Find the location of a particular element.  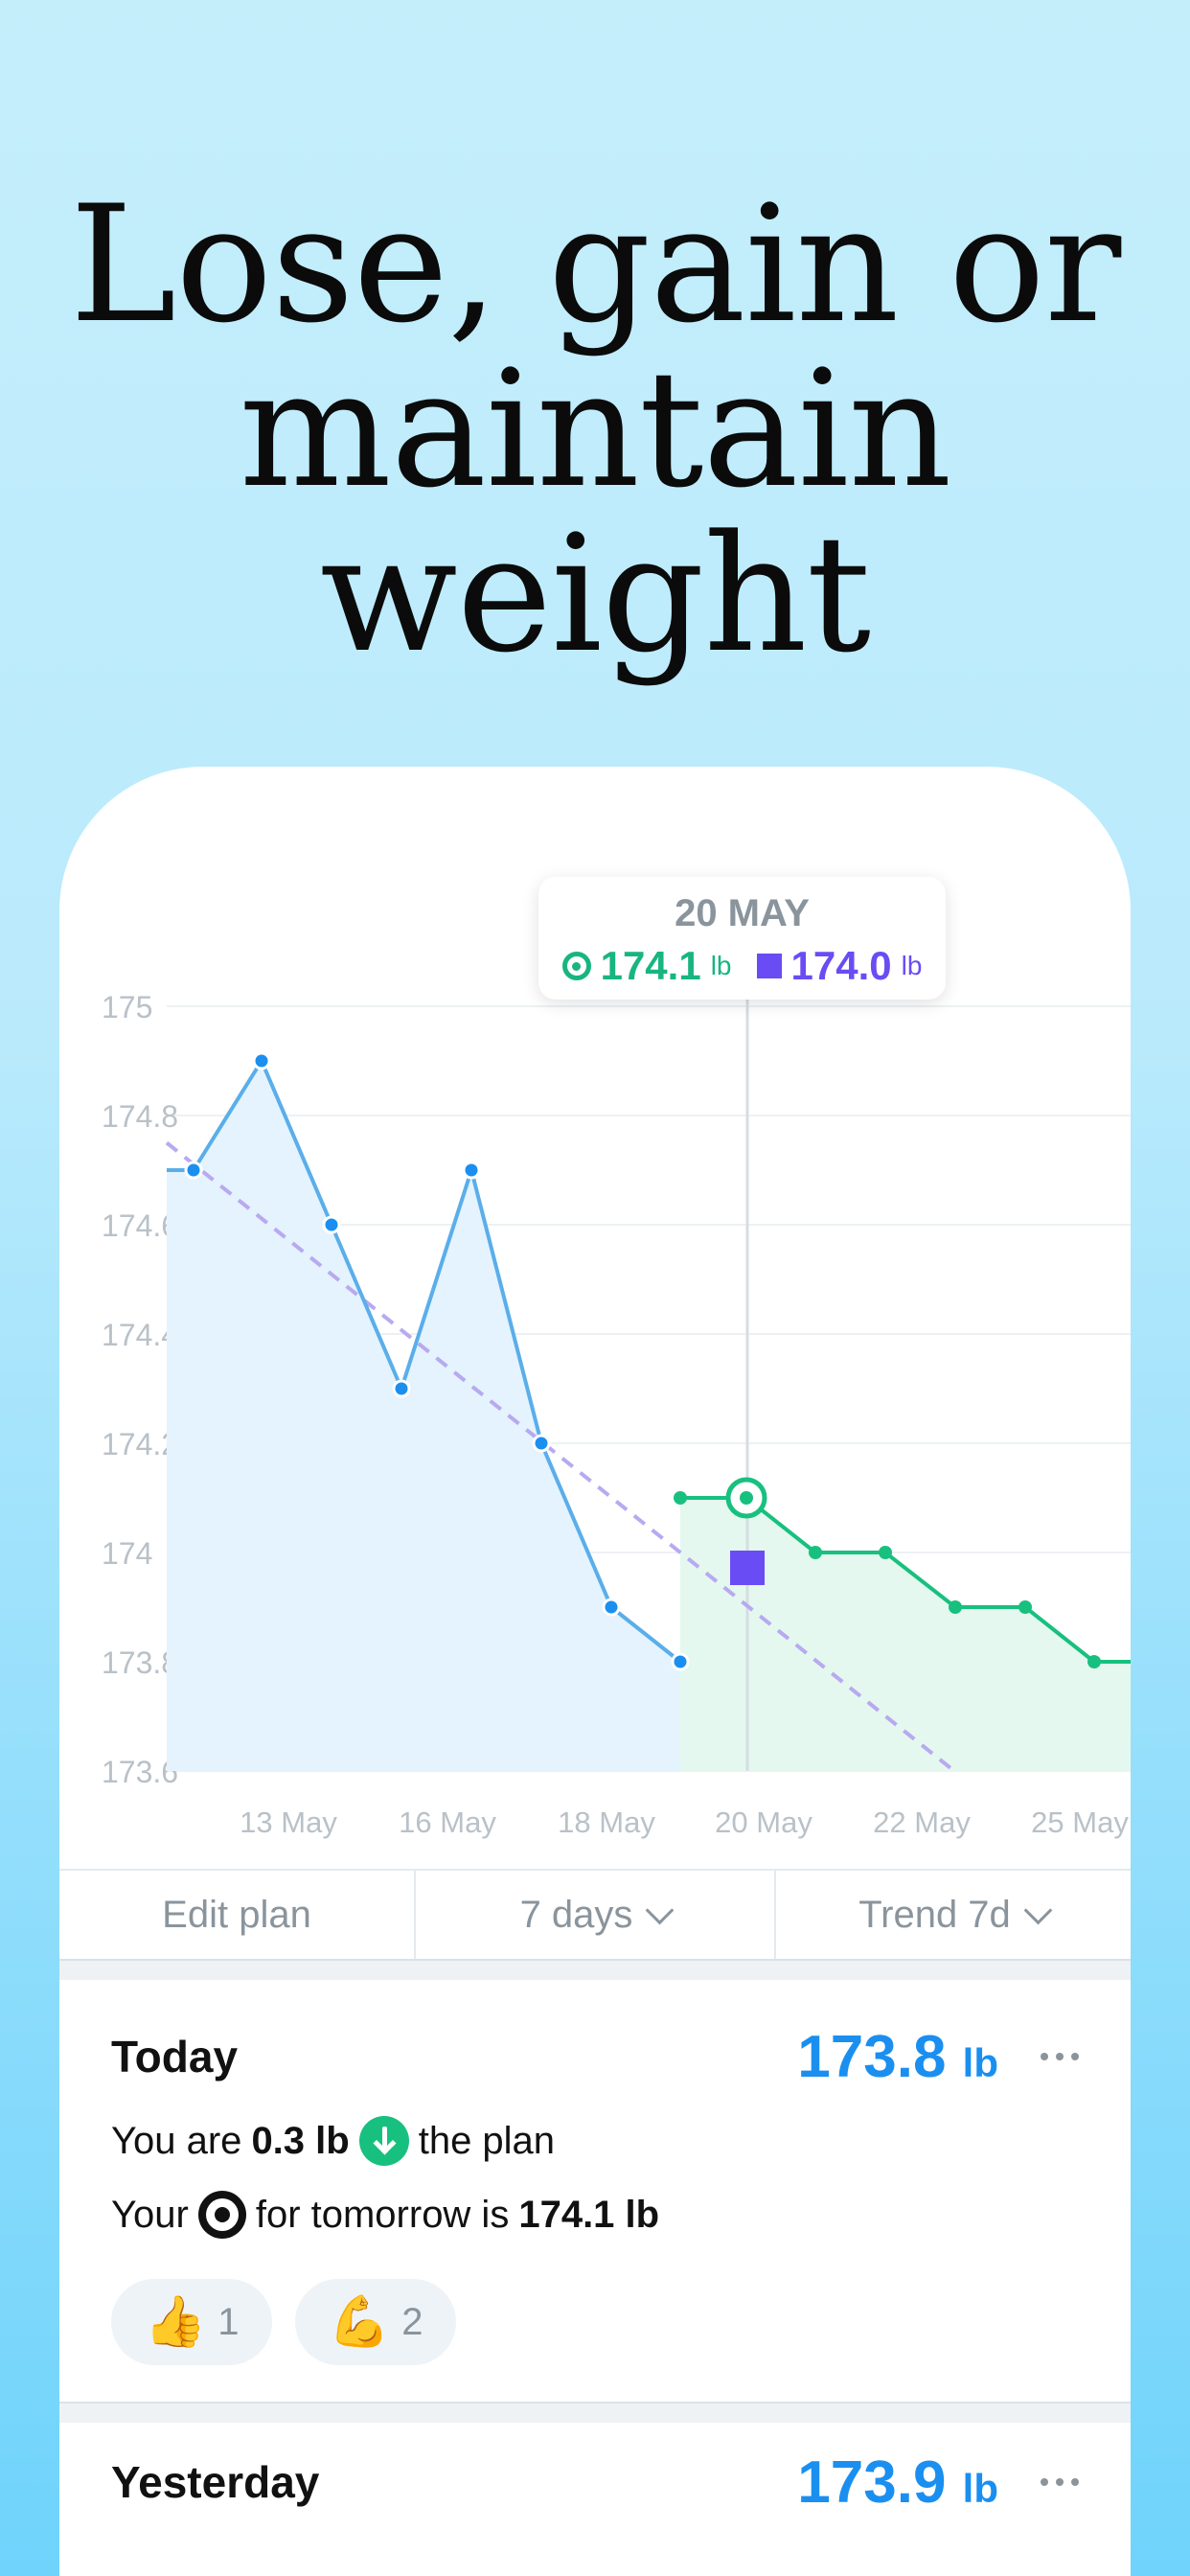

tooltip-plan-value: 174.0 lb is located at coordinates (840, 966).